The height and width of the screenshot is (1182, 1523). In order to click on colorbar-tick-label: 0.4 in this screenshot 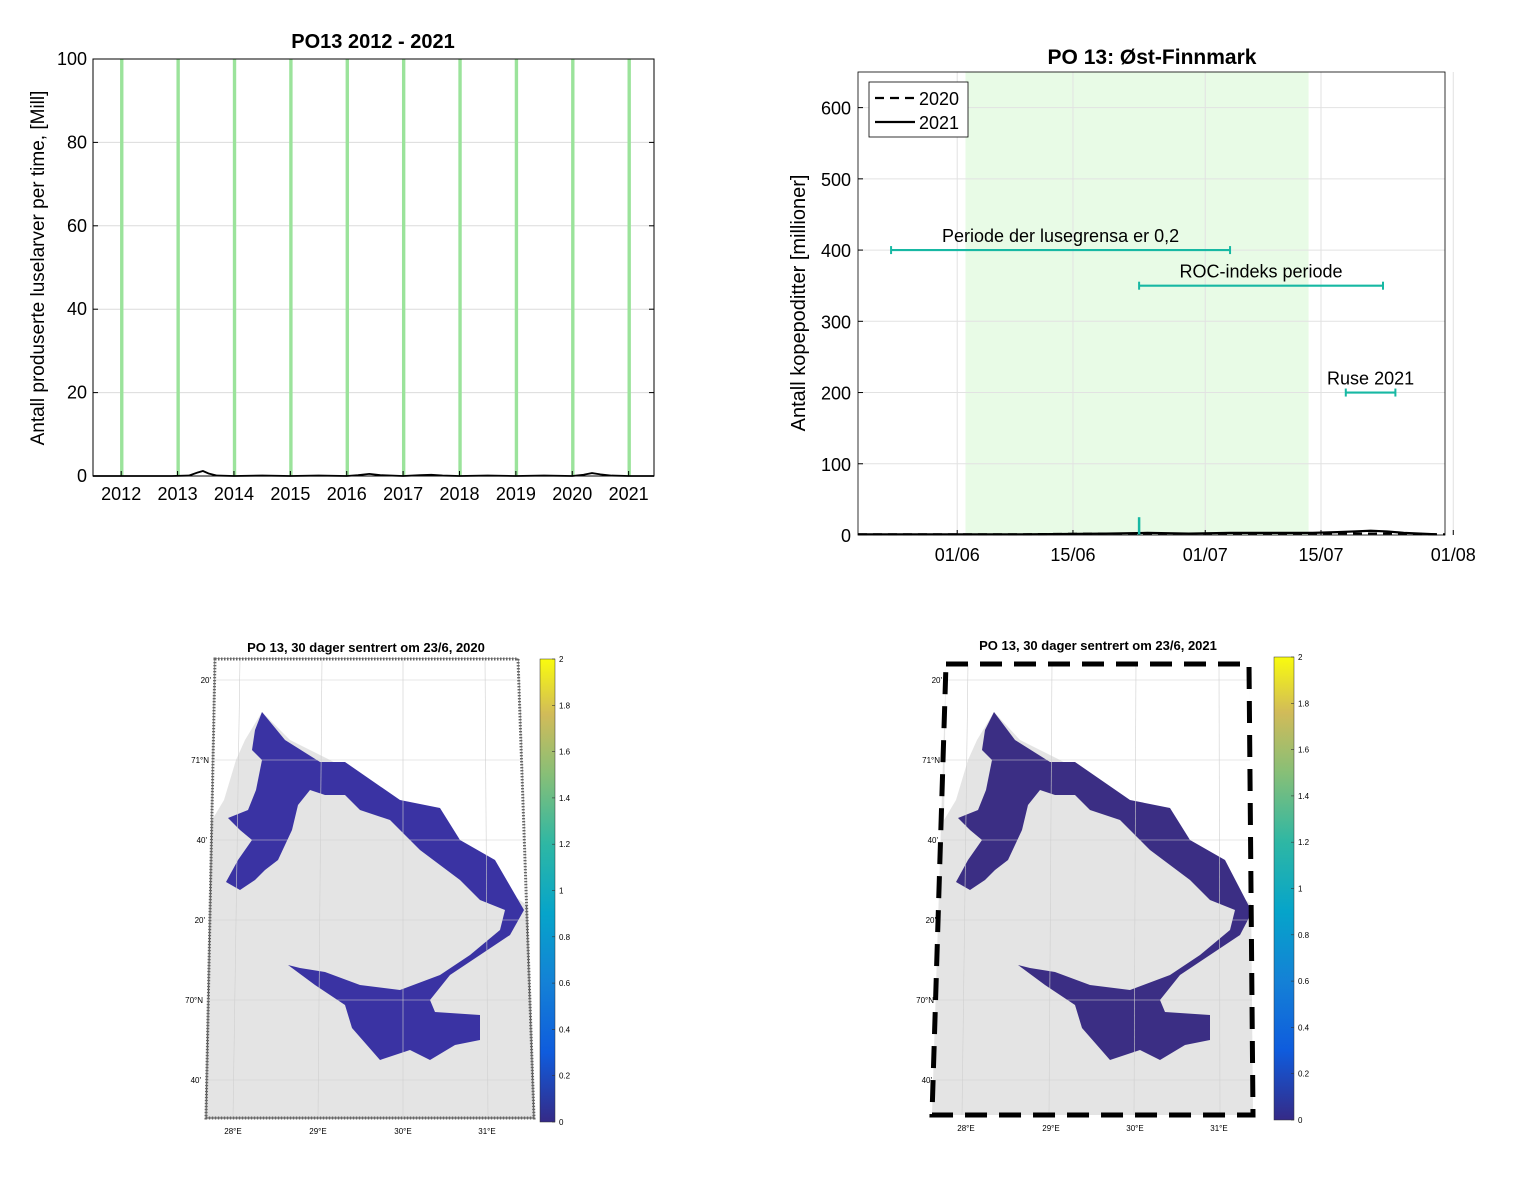, I will do `click(1304, 1027)`.